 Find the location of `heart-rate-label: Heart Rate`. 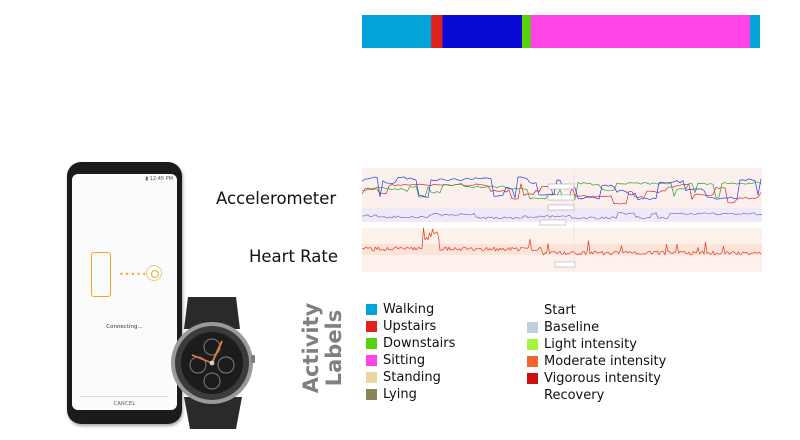

heart-rate-label: Heart Rate is located at coordinates (294, 256).